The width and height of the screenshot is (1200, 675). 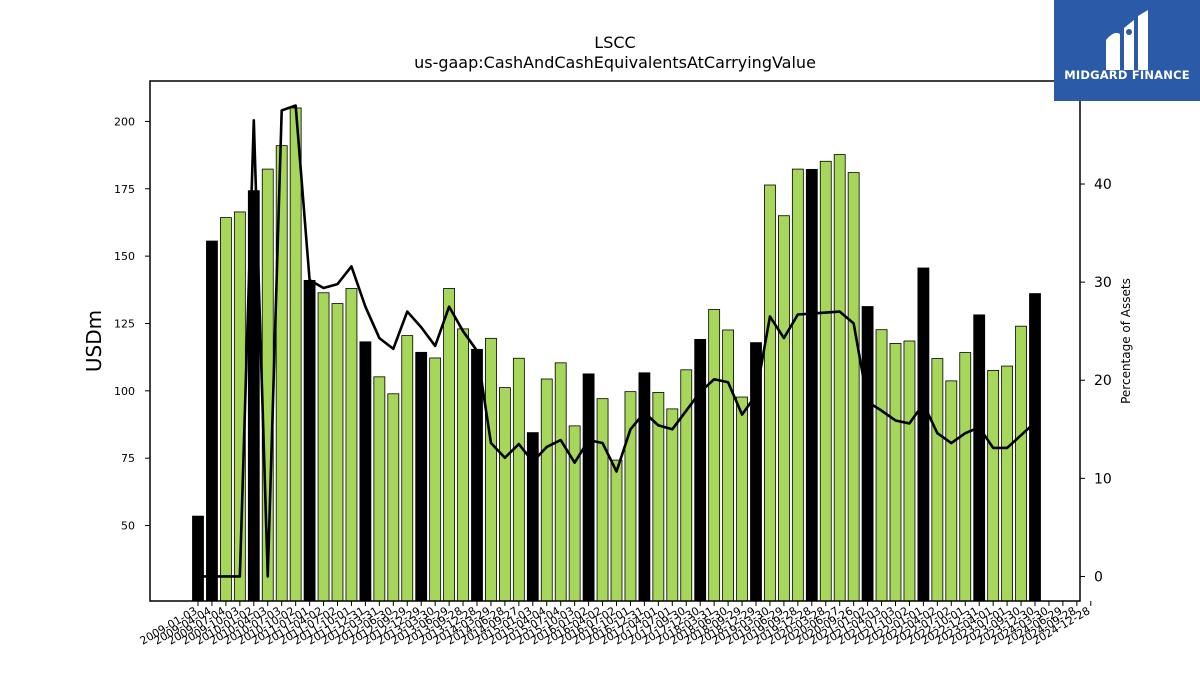 I want to click on y-tick-label: 100, so click(x=124, y=391).